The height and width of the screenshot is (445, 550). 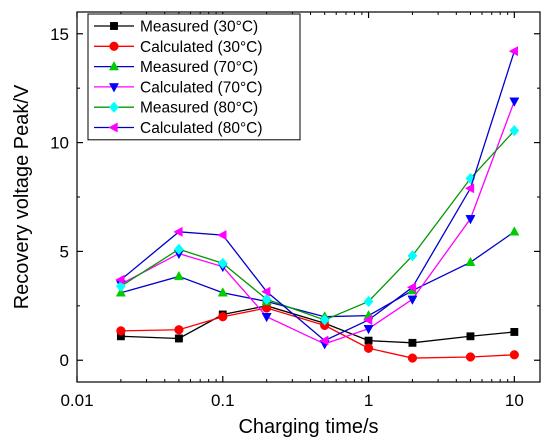 What do you see at coordinates (199, 108) in the screenshot?
I see `legend-label: Measured (80°C)` at bounding box center [199, 108].